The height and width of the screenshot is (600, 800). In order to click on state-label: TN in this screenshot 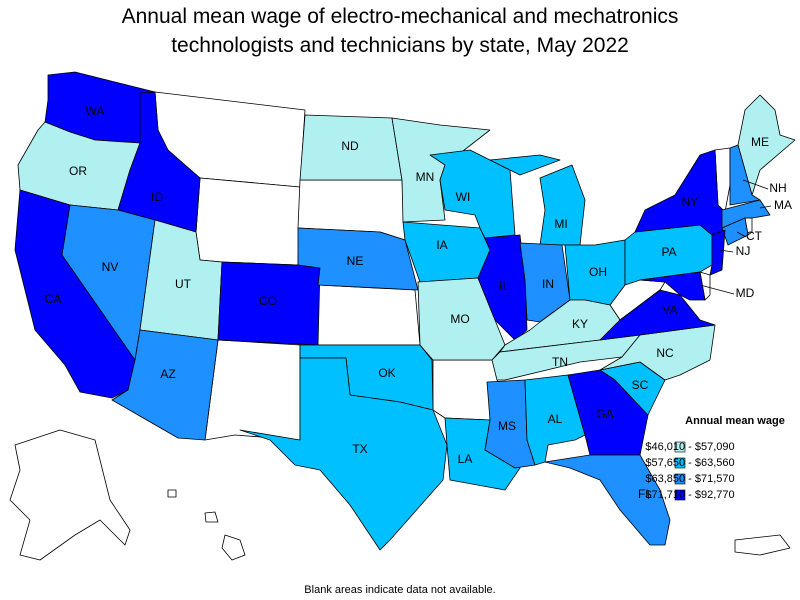, I will do `click(560, 362)`.